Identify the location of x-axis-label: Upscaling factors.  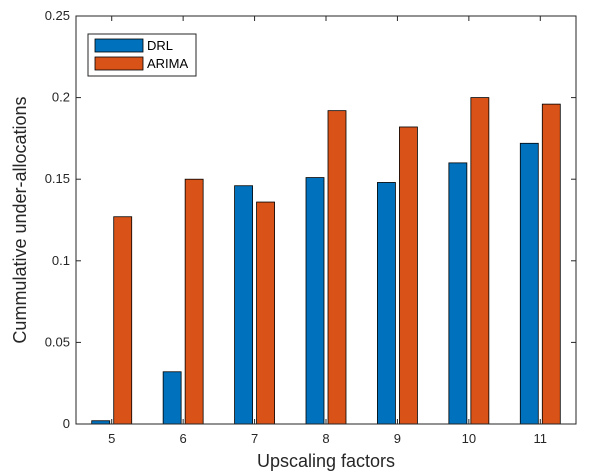
(326, 461).